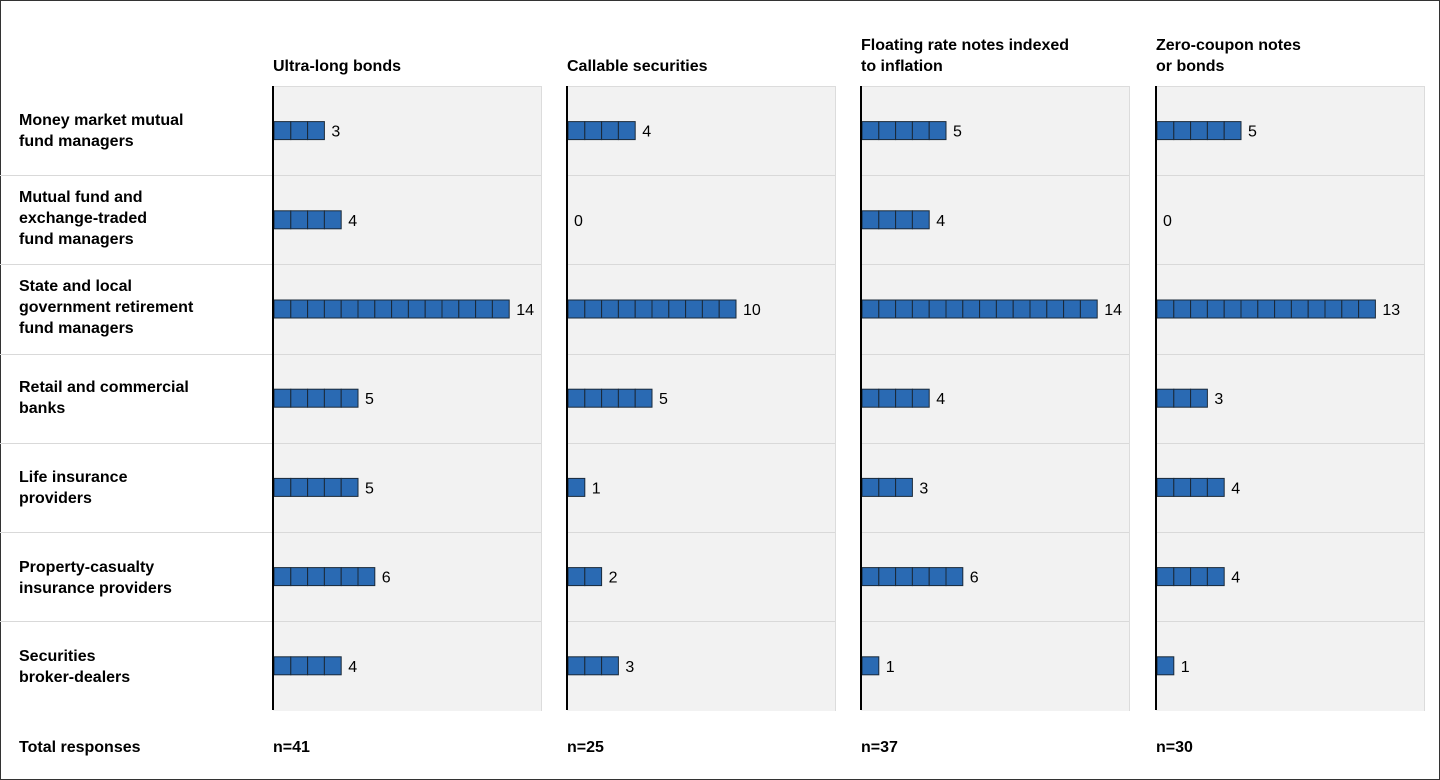 The image size is (1440, 780). Describe the element at coordinates (974, 578) in the screenshot. I see `data-label: 6` at that location.